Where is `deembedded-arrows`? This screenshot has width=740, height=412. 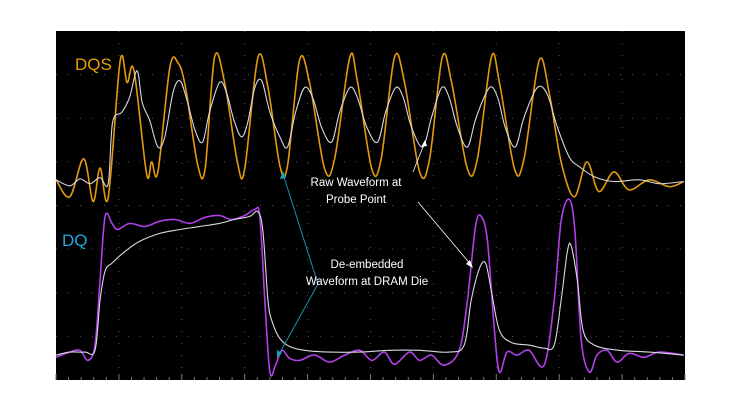
deembedded-arrows is located at coordinates (298, 265).